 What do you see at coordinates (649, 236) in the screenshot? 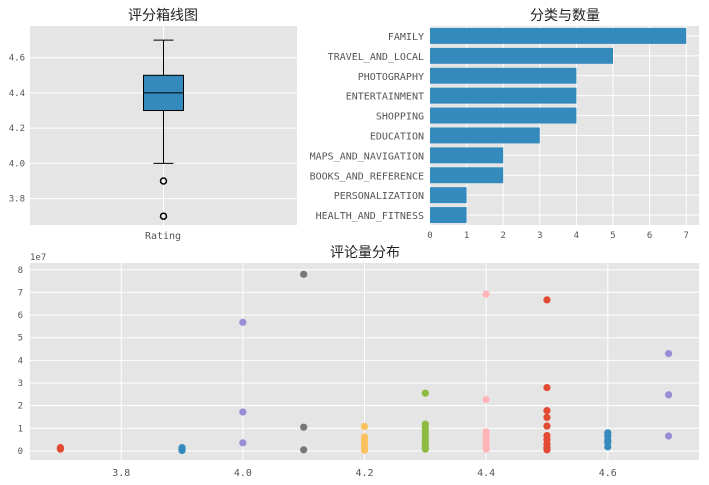
I see `bar-x-tick-label: 6` at bounding box center [649, 236].